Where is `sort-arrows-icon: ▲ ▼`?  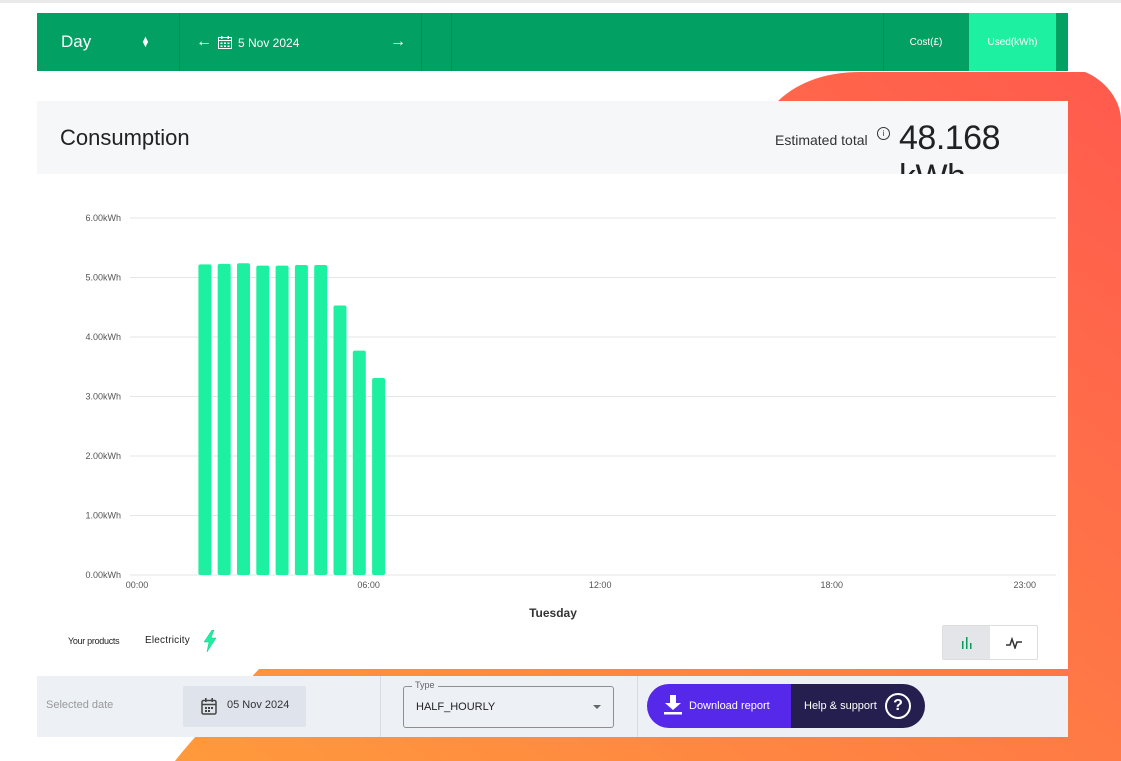 sort-arrows-icon: ▲ ▼ is located at coordinates (145, 41).